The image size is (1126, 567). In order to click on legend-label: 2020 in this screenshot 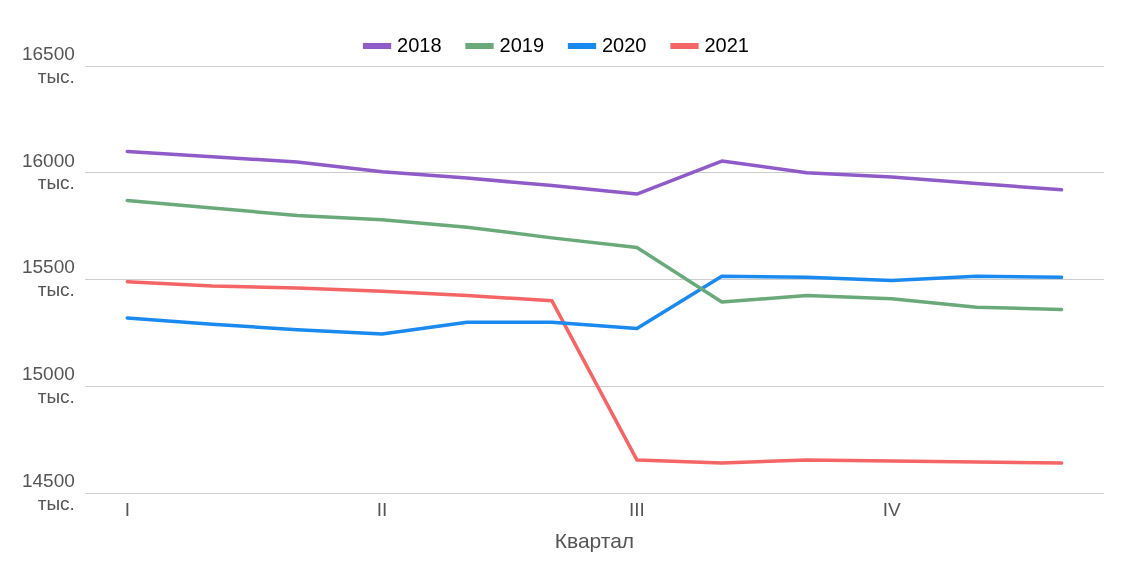, I will do `click(624, 44)`.